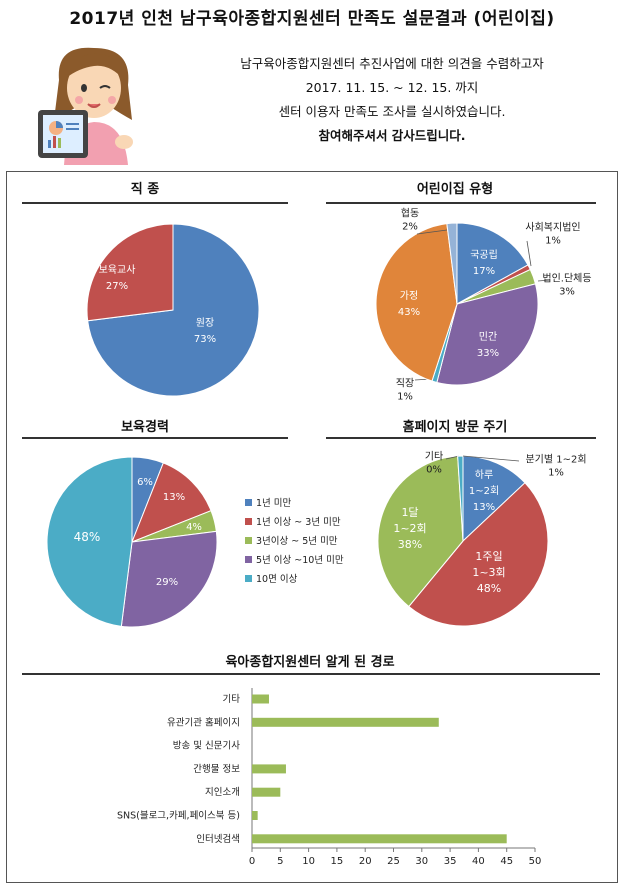 The width and height of the screenshot is (624, 886). Describe the element at coordinates (392, 63) in the screenshot. I see `intro-line-1: 남구육아종합지원센터 추진사업에 대한 의견을 수렴하고자` at that location.